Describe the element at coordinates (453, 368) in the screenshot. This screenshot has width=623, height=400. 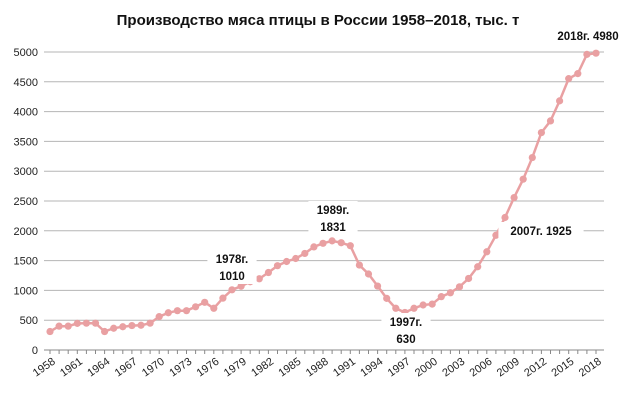
I see `x-tick-label: 2003` at that location.